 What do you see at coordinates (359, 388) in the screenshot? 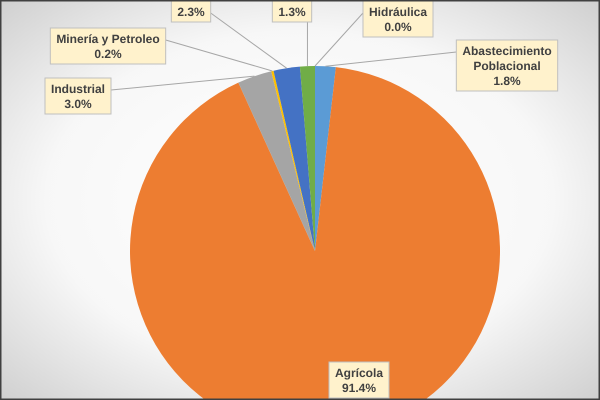
I see `data-label: 91.4%` at bounding box center [359, 388].